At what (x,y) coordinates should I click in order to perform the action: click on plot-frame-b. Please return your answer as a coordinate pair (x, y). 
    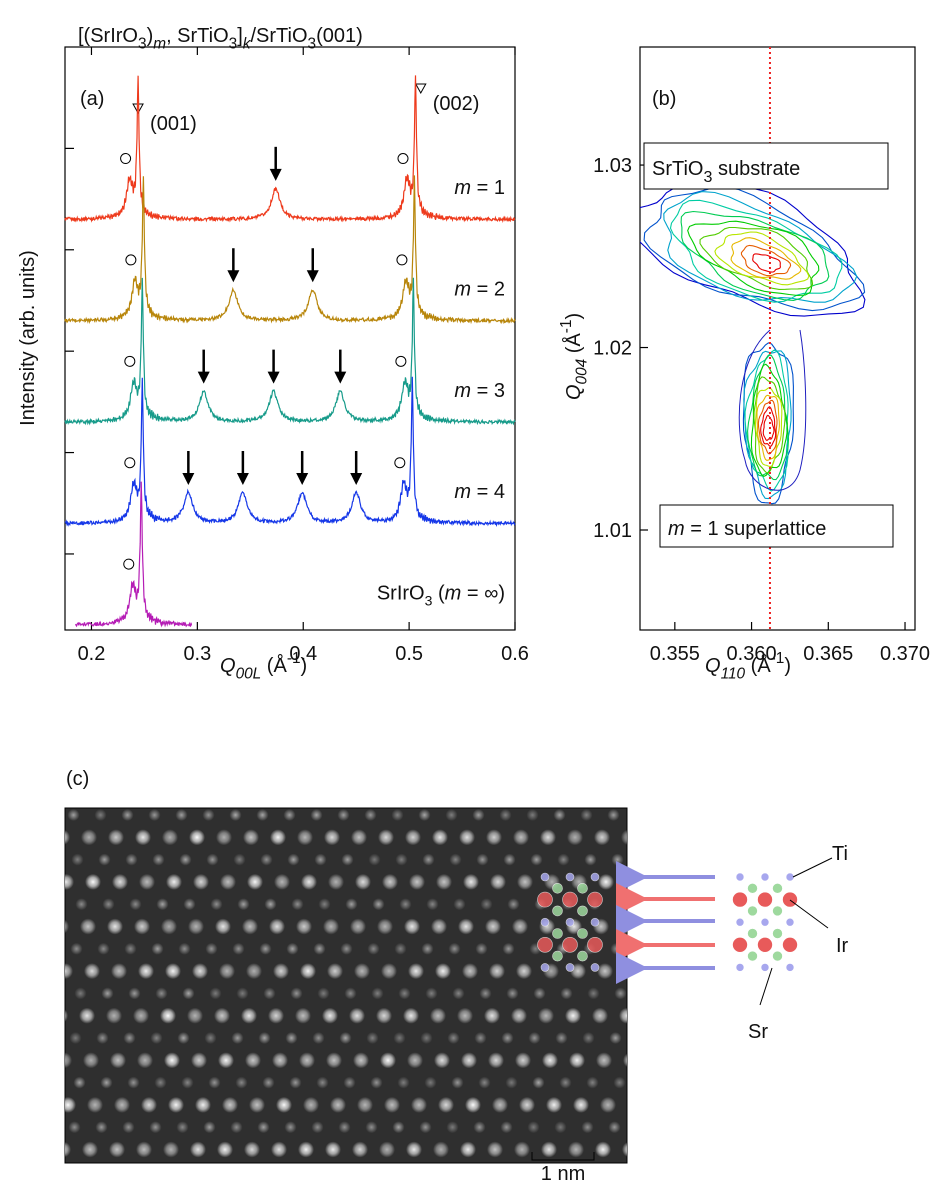
    Looking at the image, I should click on (777, 338).